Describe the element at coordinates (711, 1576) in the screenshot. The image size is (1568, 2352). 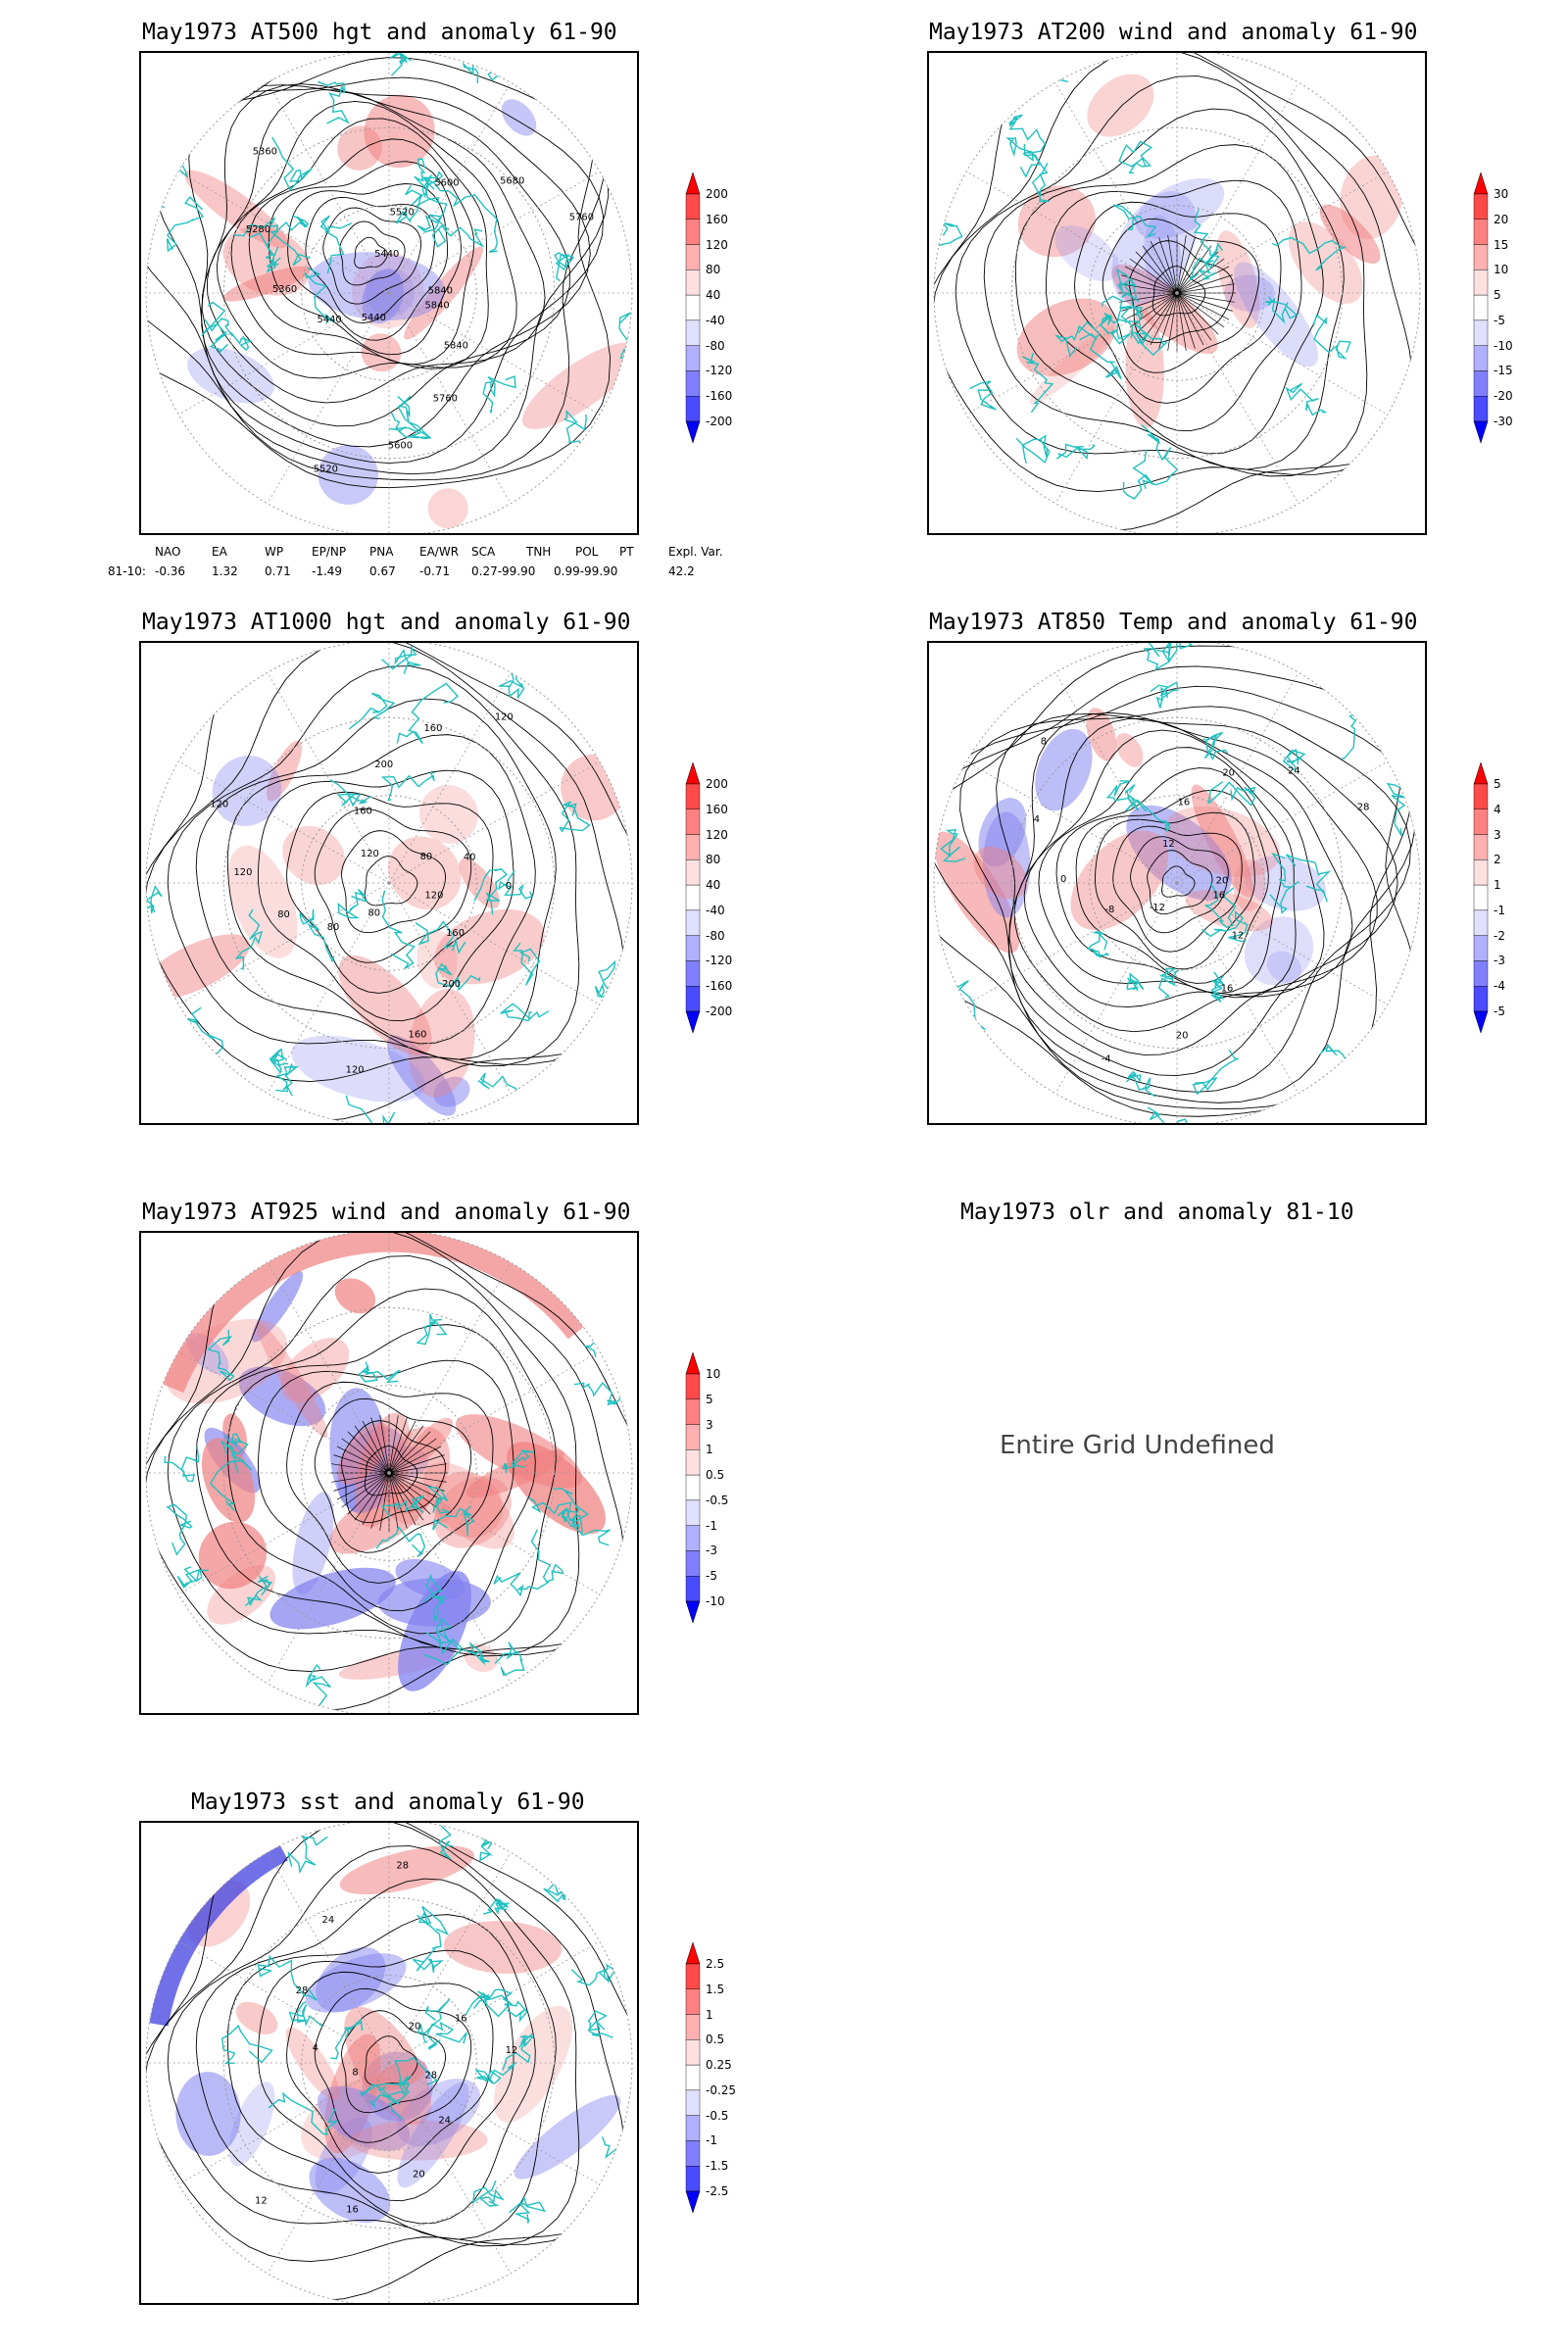
I see `colorbar-tick-label: -5` at that location.